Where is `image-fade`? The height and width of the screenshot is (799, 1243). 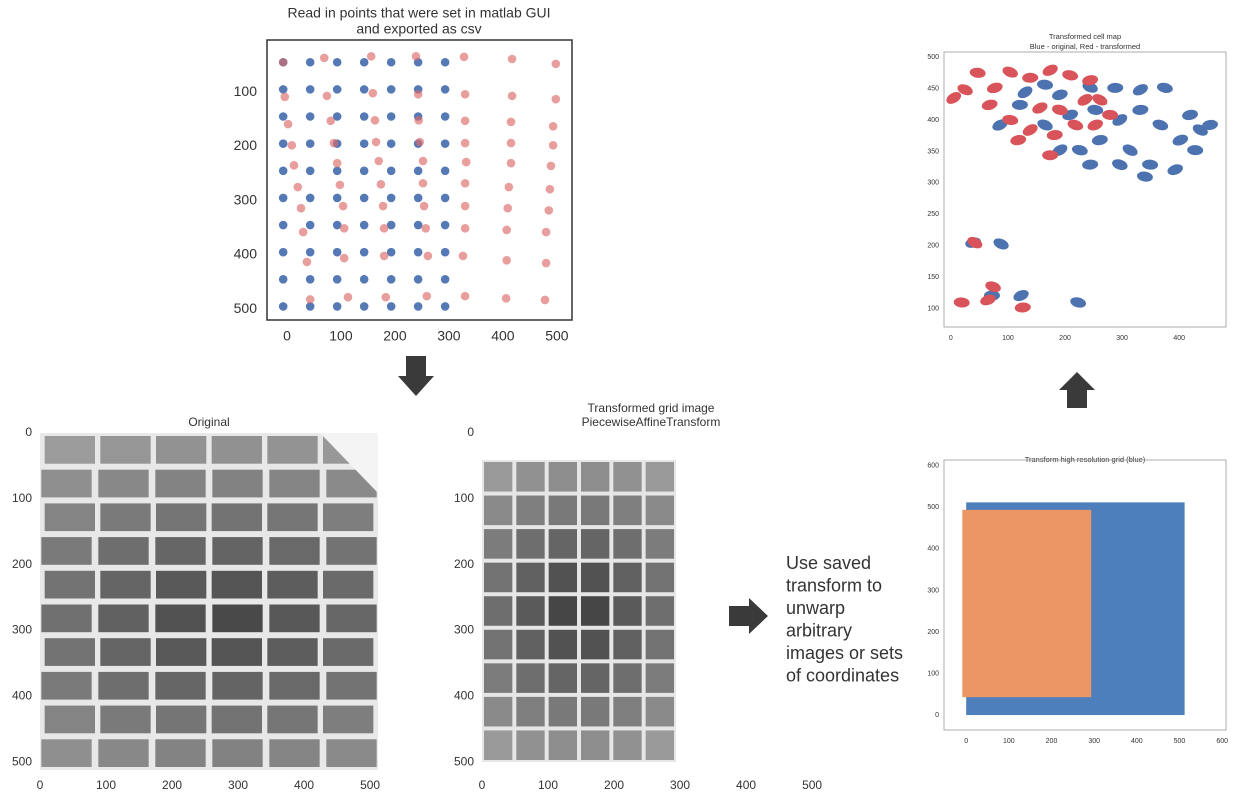
image-fade is located at coordinates (349, 463).